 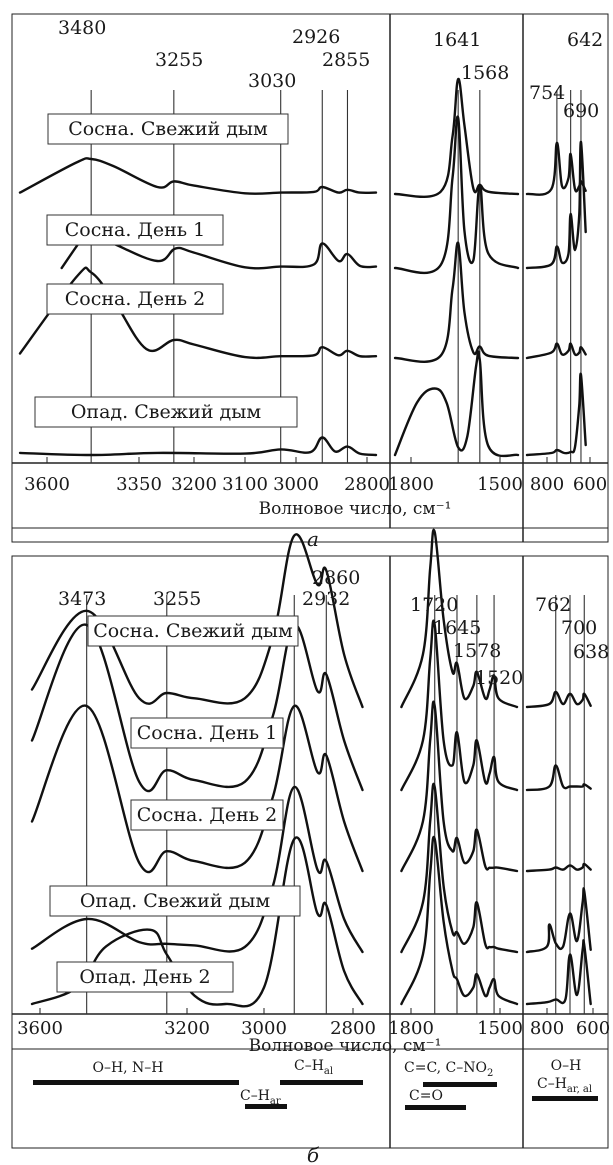 I want to click on panel-b-tick-marks, so click(x=316, y=1011).